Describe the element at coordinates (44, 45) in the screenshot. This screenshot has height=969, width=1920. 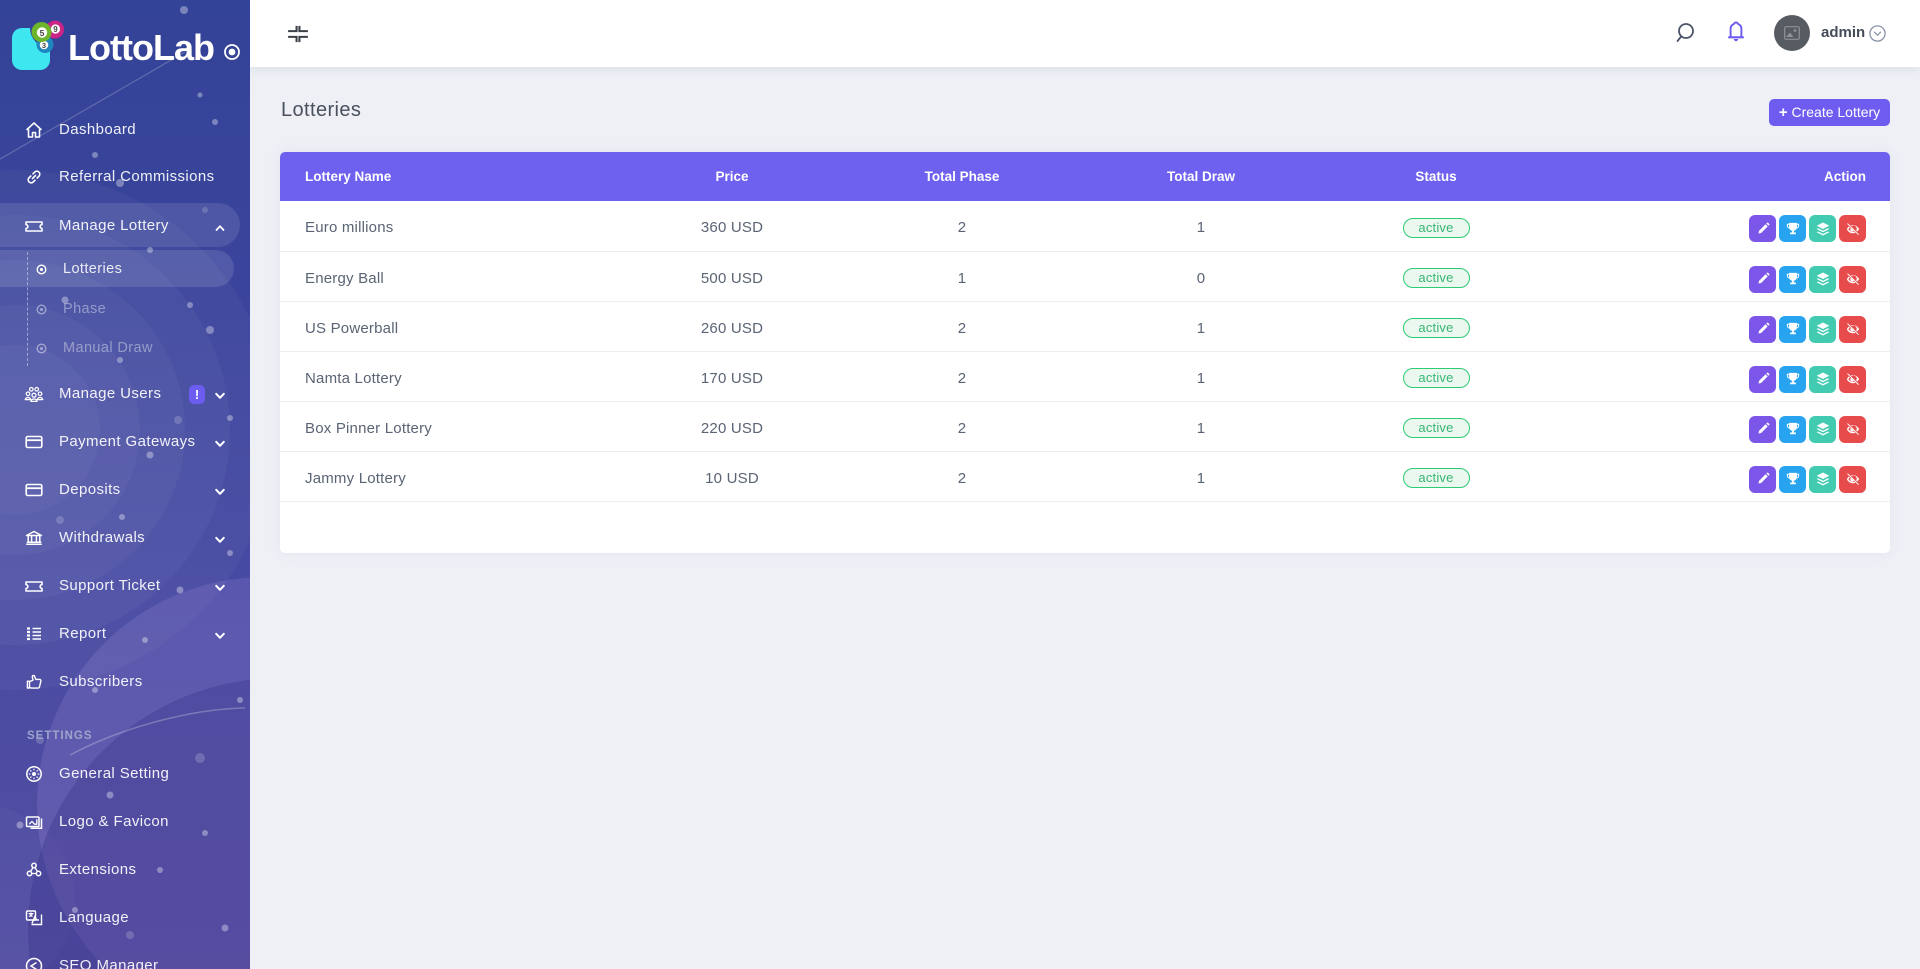
I see `svg-text: 3` at that location.